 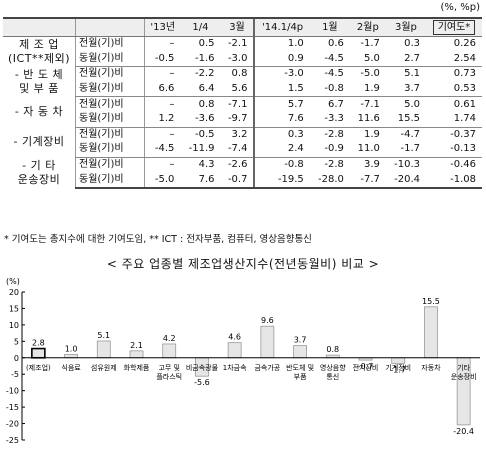 I want to click on data-label: 5.1, so click(x=103, y=335).